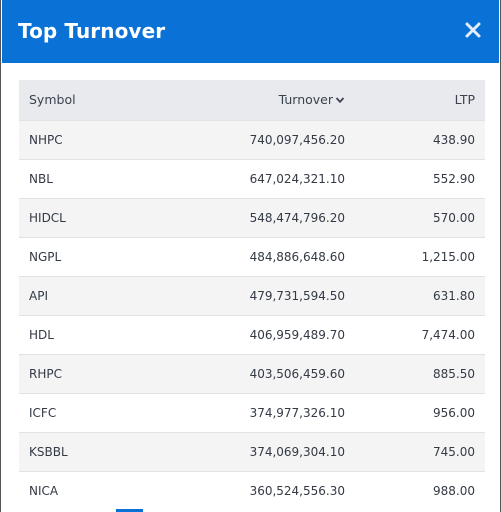 The width and height of the screenshot is (501, 512). I want to click on column-header-turnover-label: Turnover, so click(306, 99).